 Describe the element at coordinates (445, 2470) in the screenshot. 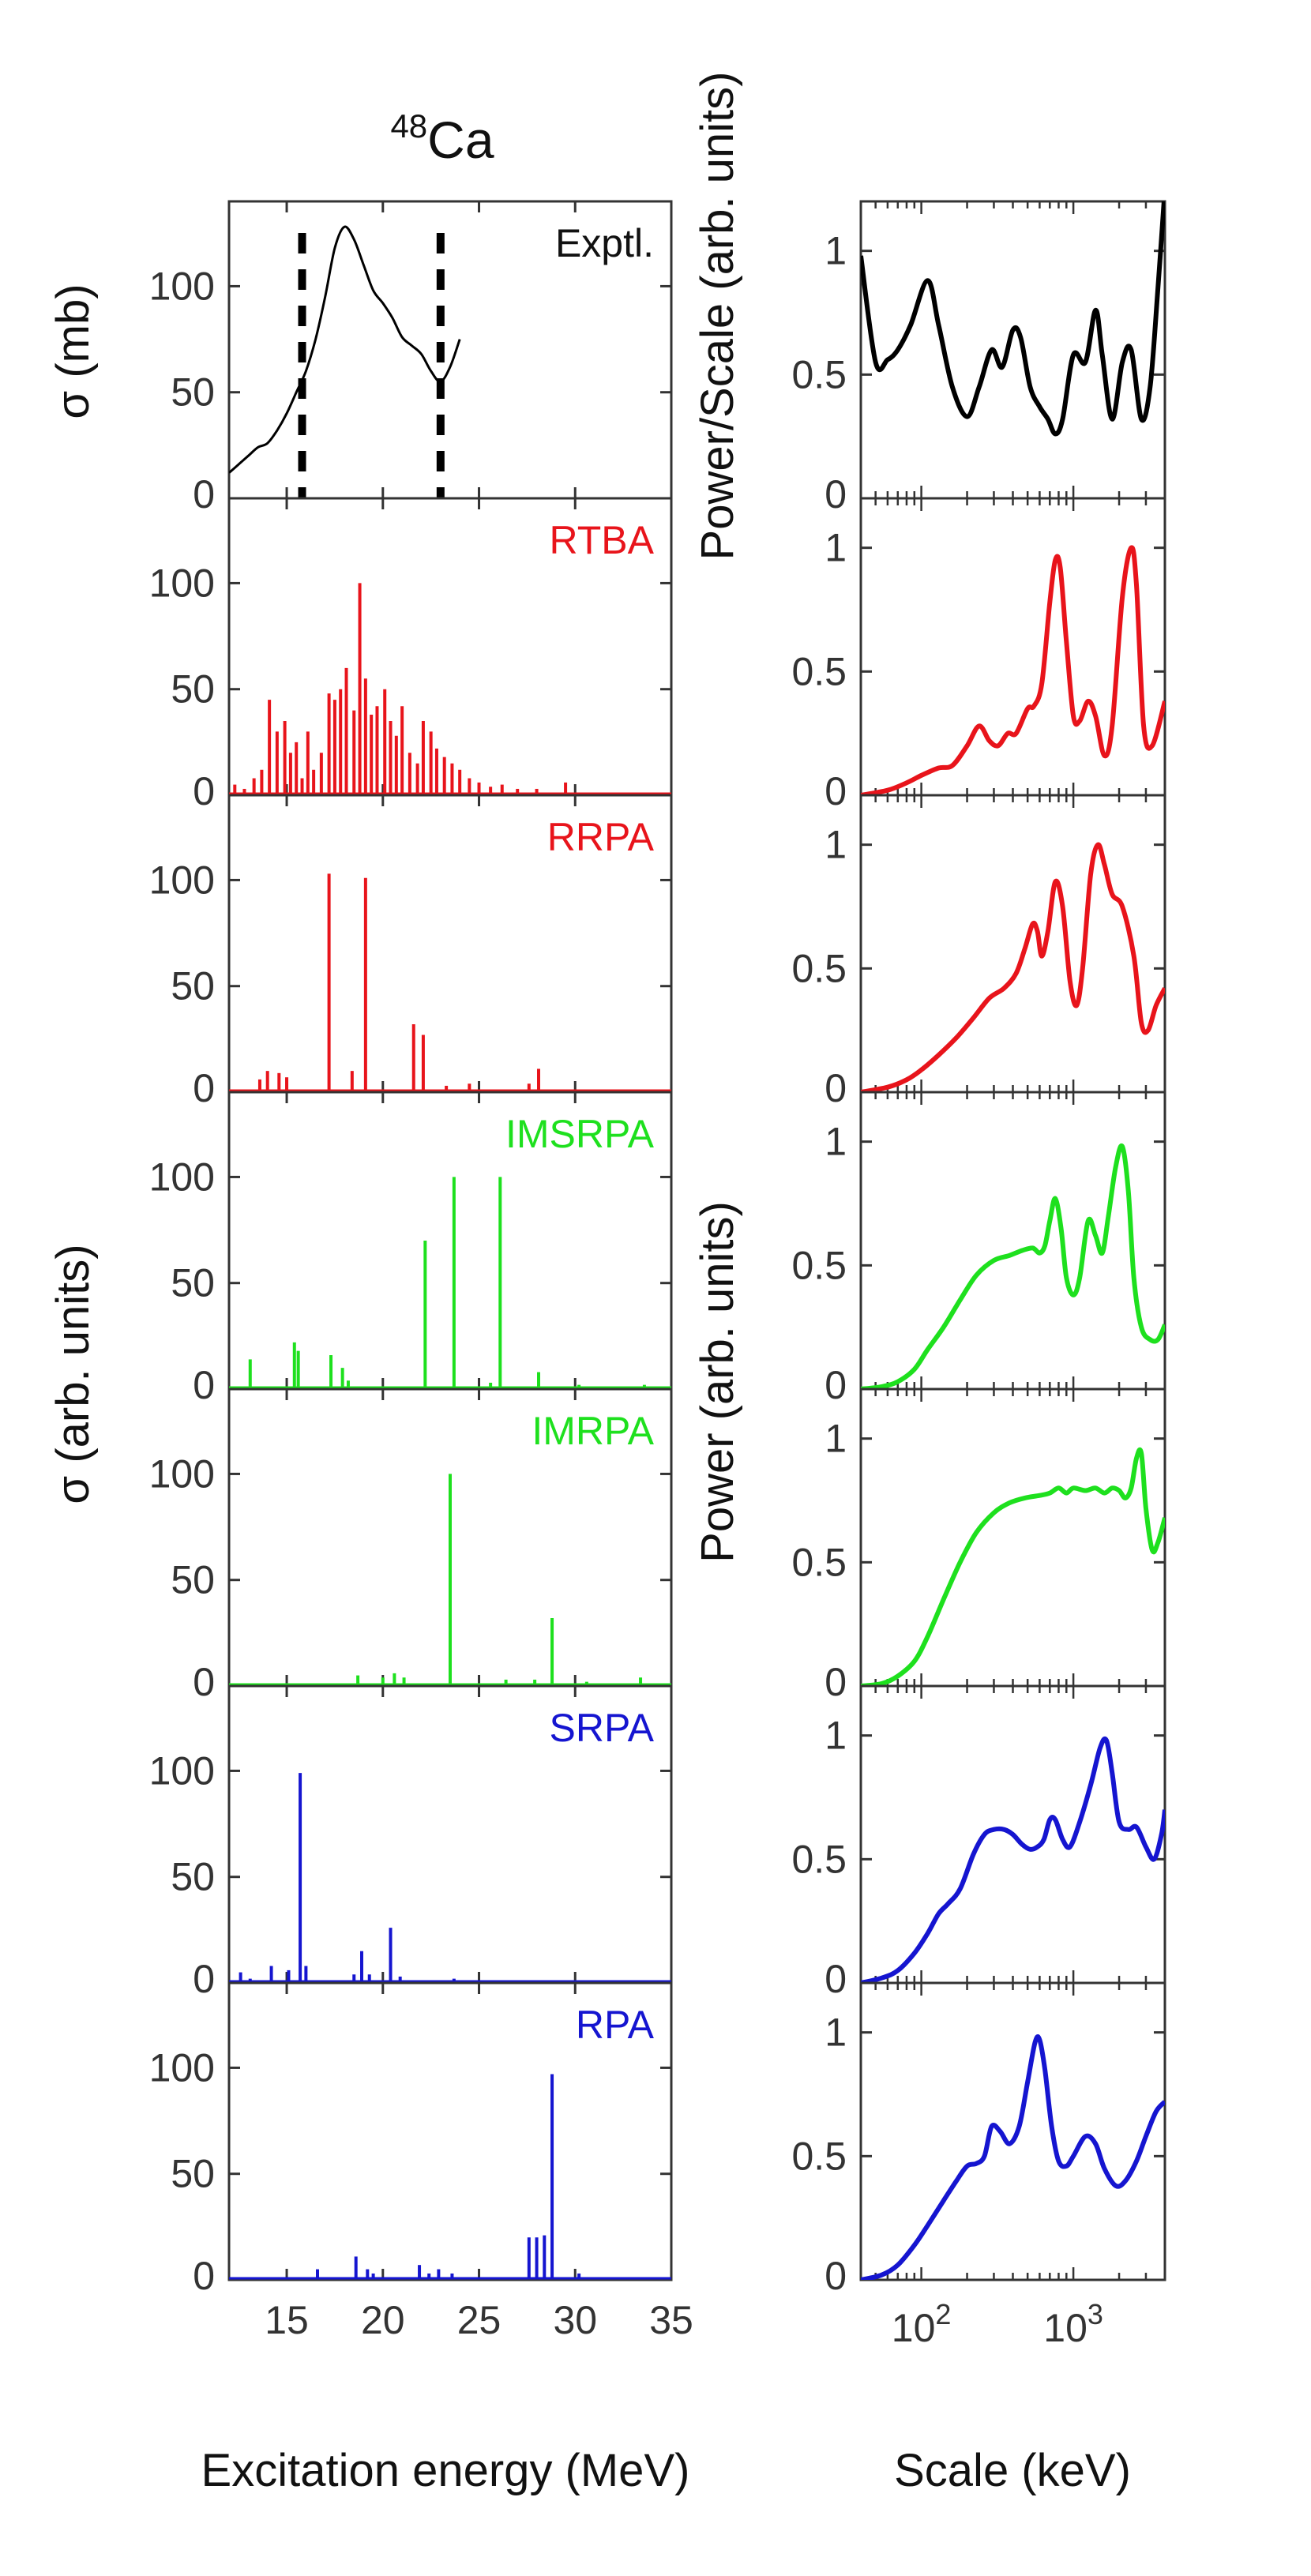

I see `left-xlabel: Excitation energy (MeV)` at that location.